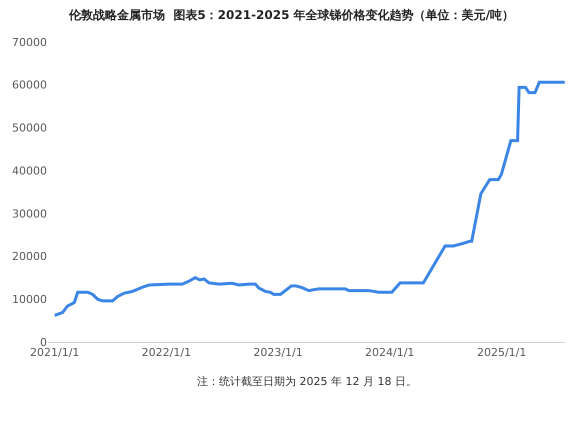 The image size is (583, 430). I want to click on x-tick-label: 2021/1/1, so click(55, 353).